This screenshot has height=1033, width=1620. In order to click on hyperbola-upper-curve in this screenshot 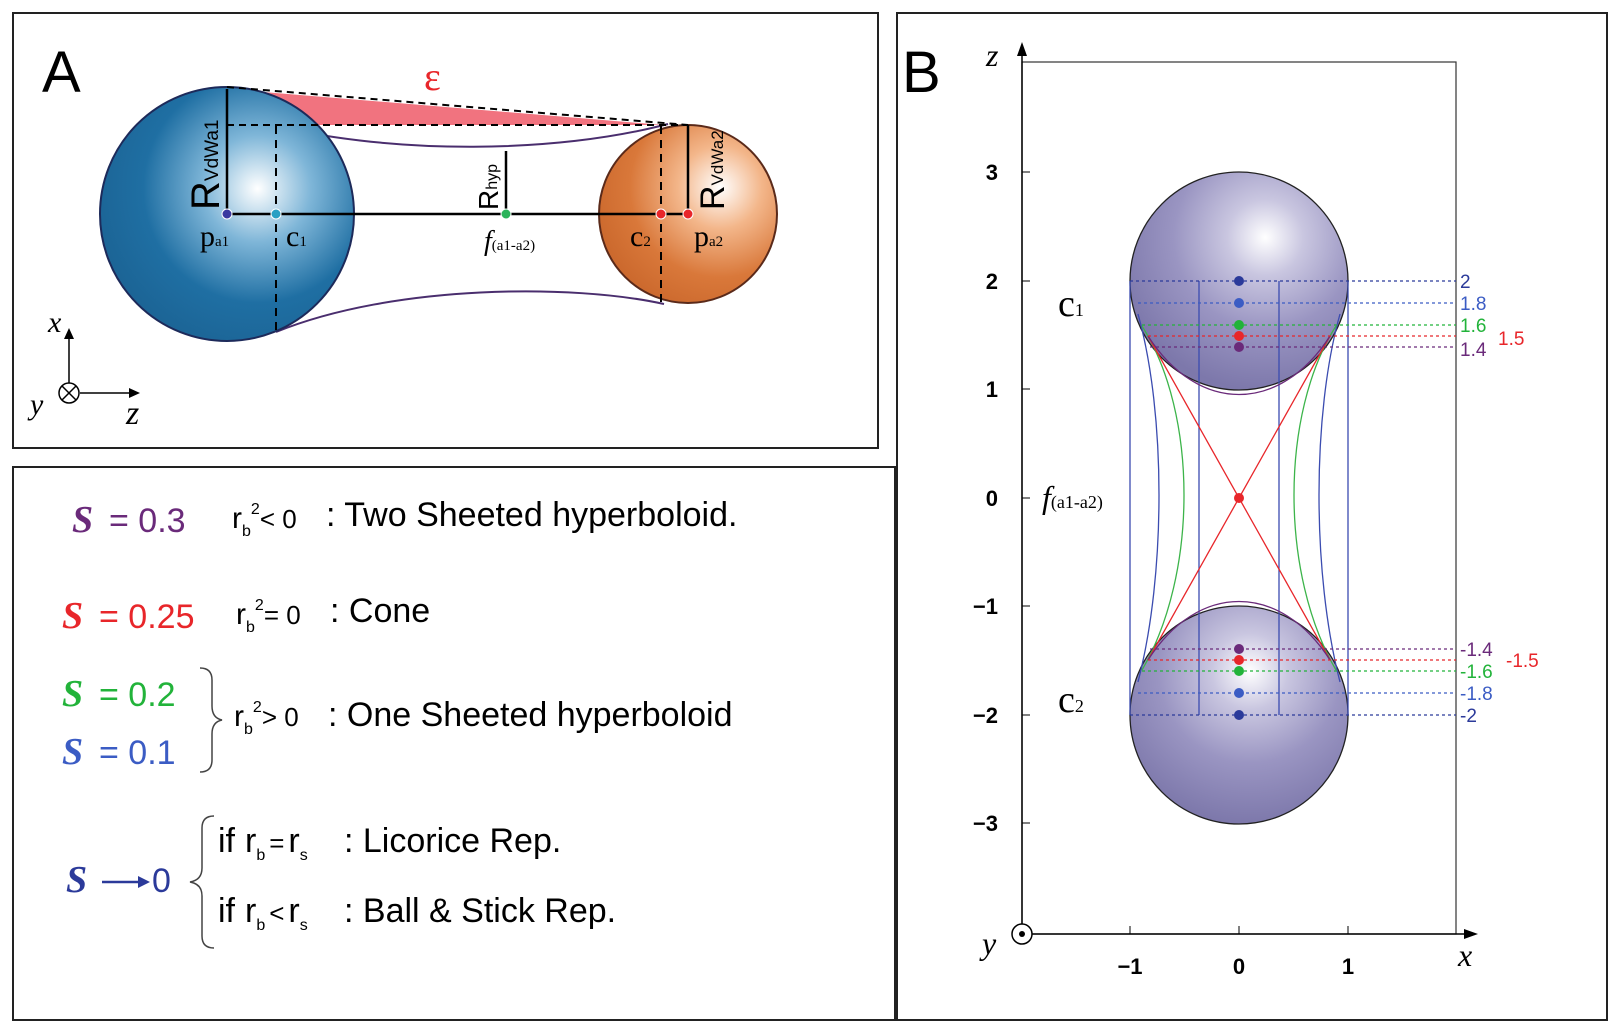, I will do `click(472, 135)`.